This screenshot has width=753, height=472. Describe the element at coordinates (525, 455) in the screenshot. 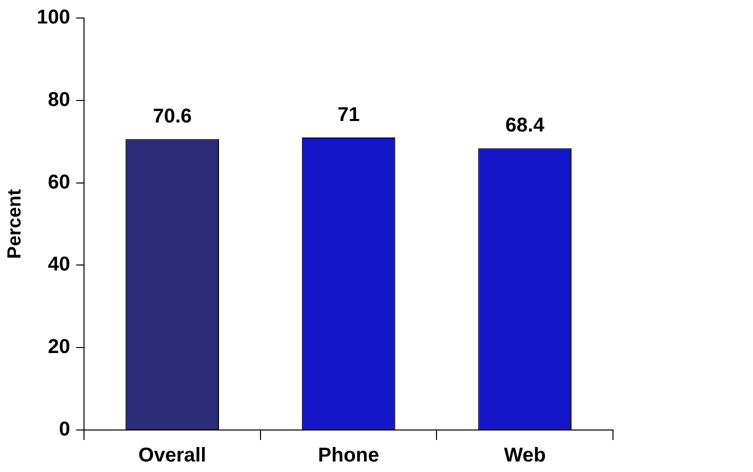

I see `x-tick-label: Web` at that location.